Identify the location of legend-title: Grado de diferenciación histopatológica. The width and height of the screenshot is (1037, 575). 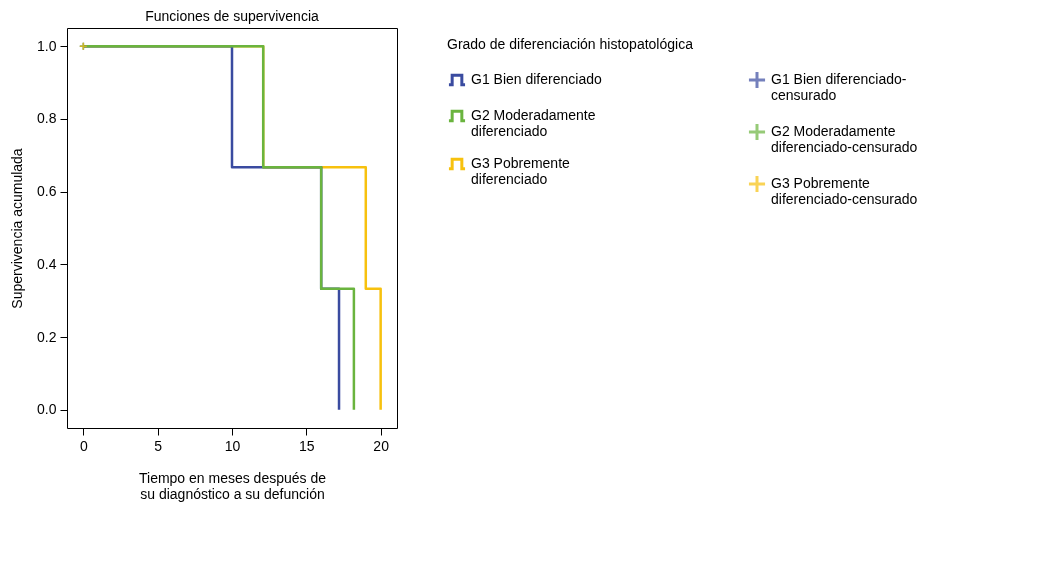
(570, 44).